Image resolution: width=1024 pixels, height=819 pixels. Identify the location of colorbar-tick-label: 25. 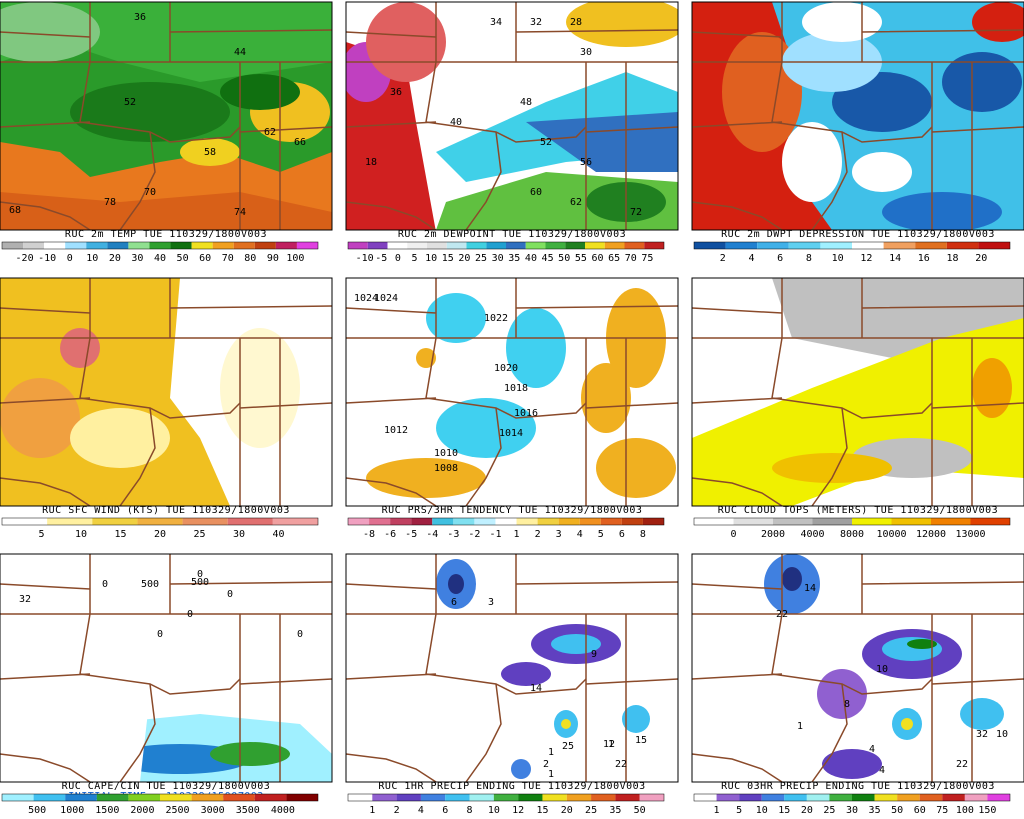
(199, 534).